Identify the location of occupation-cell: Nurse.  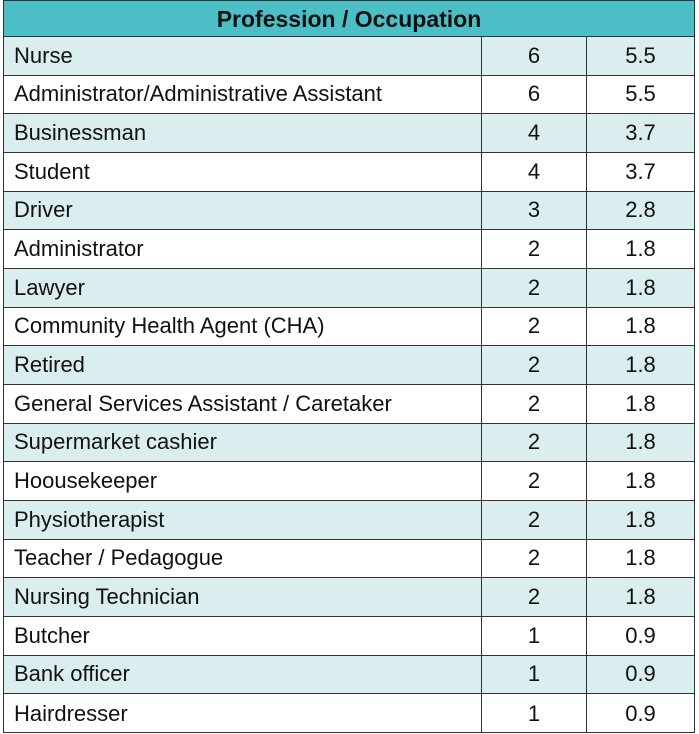
(243, 56).